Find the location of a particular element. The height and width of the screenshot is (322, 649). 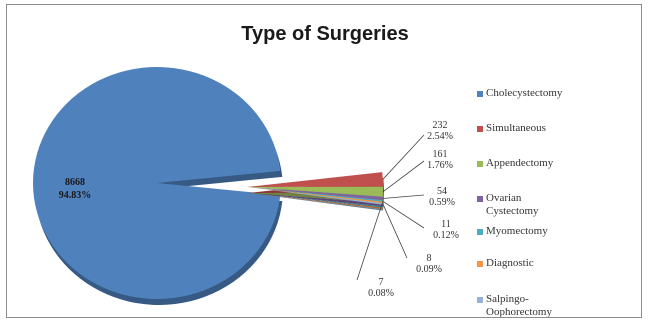

data-label-percent: 2.54% is located at coordinates (440, 136).